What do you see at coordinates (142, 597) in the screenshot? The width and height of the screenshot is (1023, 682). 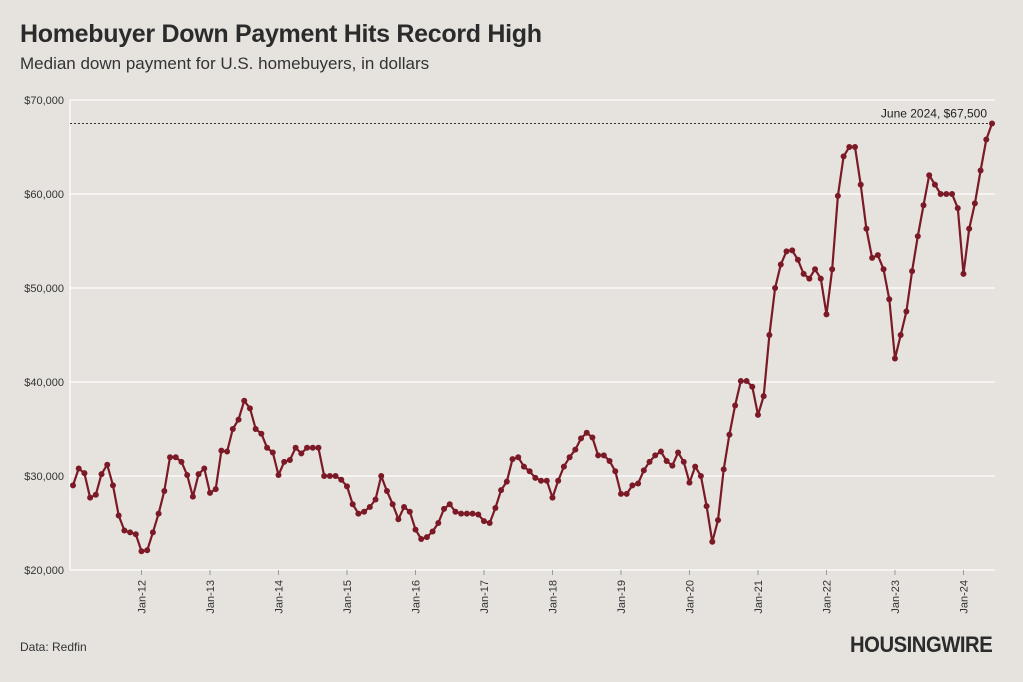 I see `x-tick-label: Jan-12` at bounding box center [142, 597].